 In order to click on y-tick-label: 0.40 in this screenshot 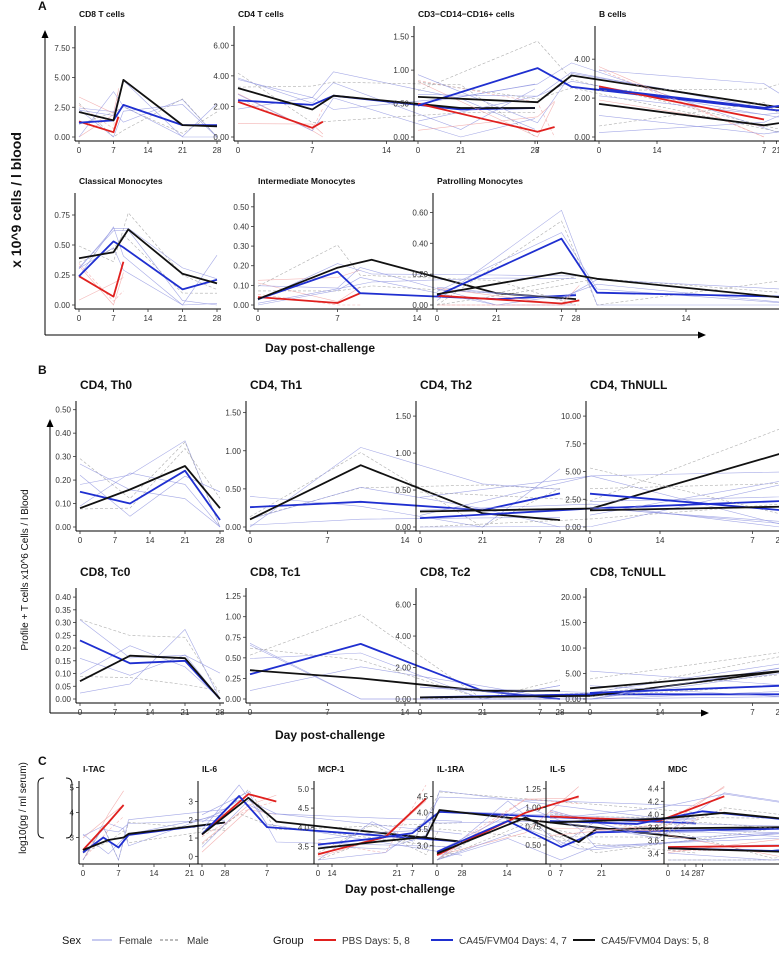, I will do `click(241, 226)`.